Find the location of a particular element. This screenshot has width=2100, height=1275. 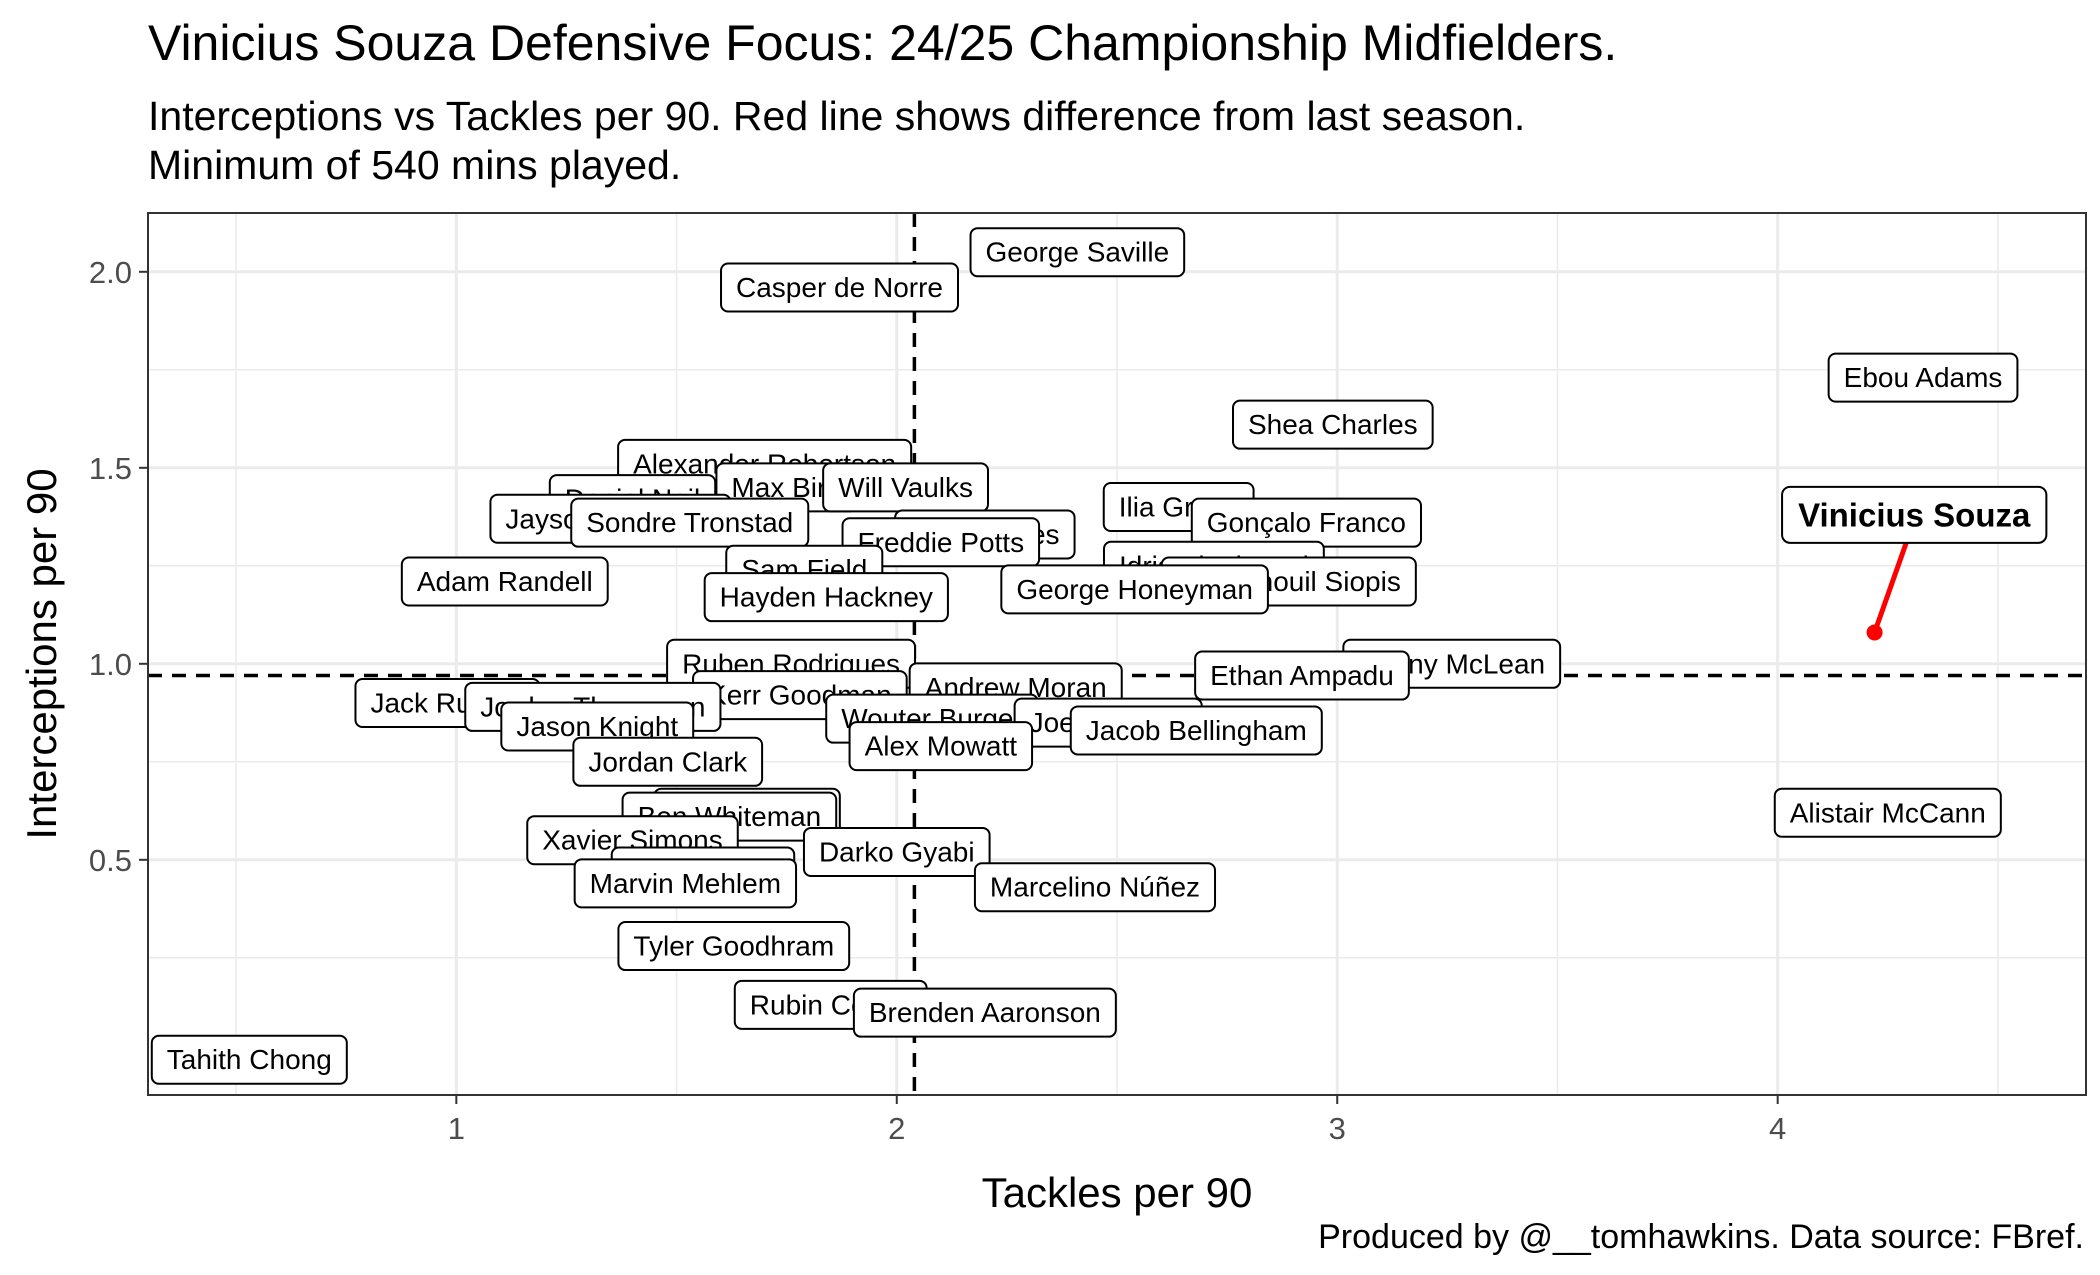

player-label-text: George Saville is located at coordinates (1078, 252).